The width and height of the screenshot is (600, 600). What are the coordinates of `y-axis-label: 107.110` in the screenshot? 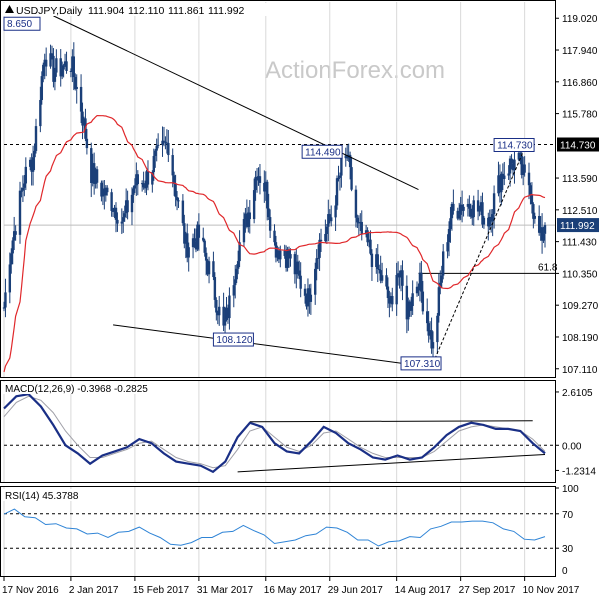 It's located at (580, 370).